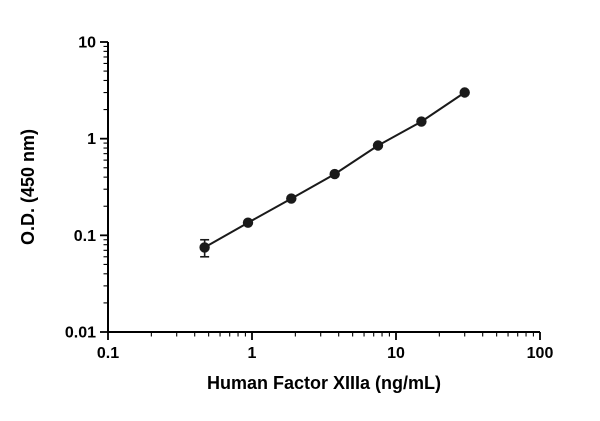 The height and width of the screenshot is (421, 600). I want to click on y-axis-title: O.D. (450 nm), so click(28, 187).